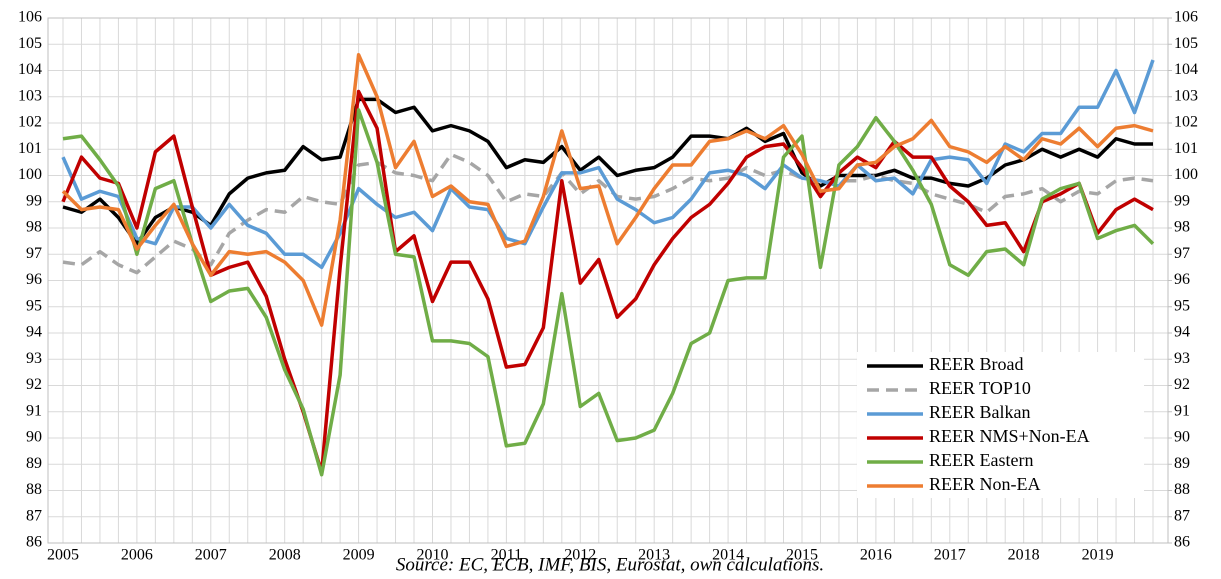 Image resolution: width=1221 pixels, height=579 pixels. I want to click on y-tick-label: 98, so click(34, 227).